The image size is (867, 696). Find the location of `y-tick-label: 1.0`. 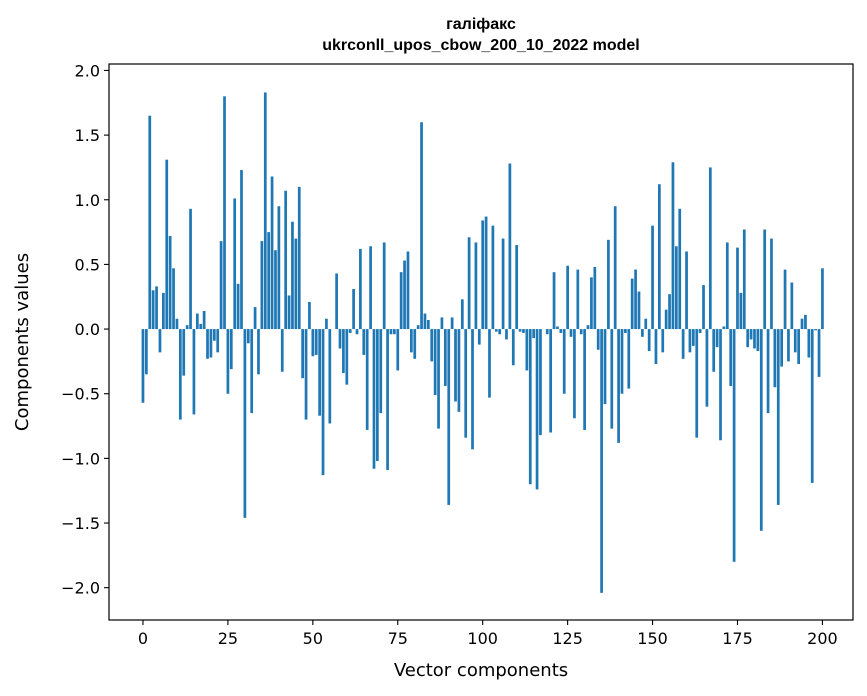

y-tick-label: 1.0 is located at coordinates (87, 200).